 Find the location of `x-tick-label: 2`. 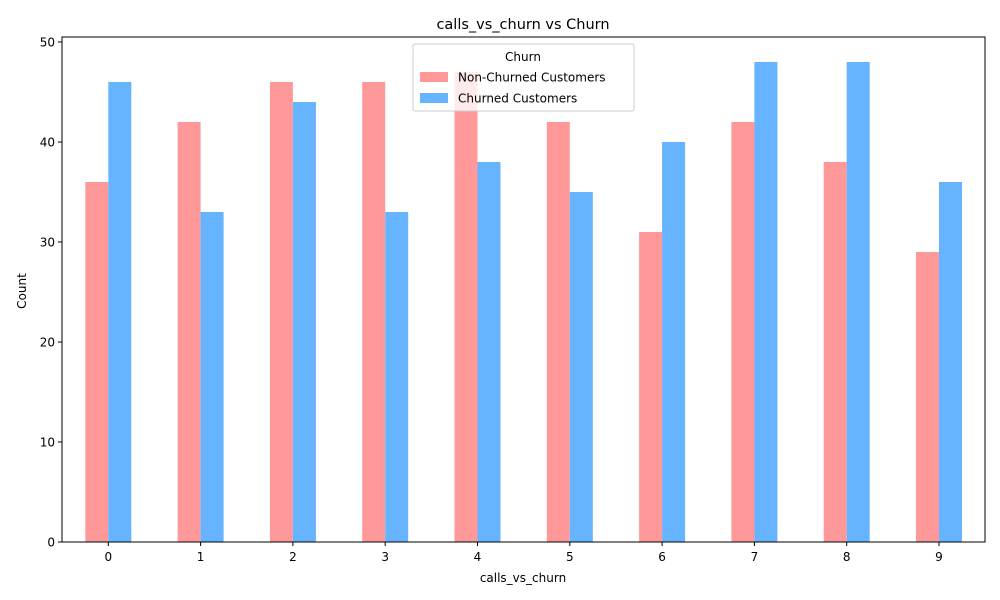

x-tick-label: 2 is located at coordinates (293, 557).